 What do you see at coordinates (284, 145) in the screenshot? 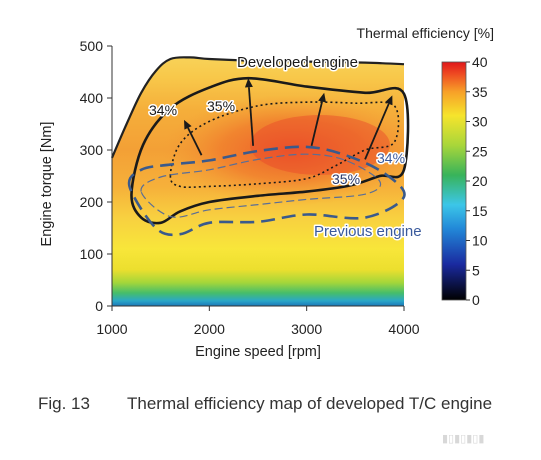
I see `developed-contour-35pct` at bounding box center [284, 145].